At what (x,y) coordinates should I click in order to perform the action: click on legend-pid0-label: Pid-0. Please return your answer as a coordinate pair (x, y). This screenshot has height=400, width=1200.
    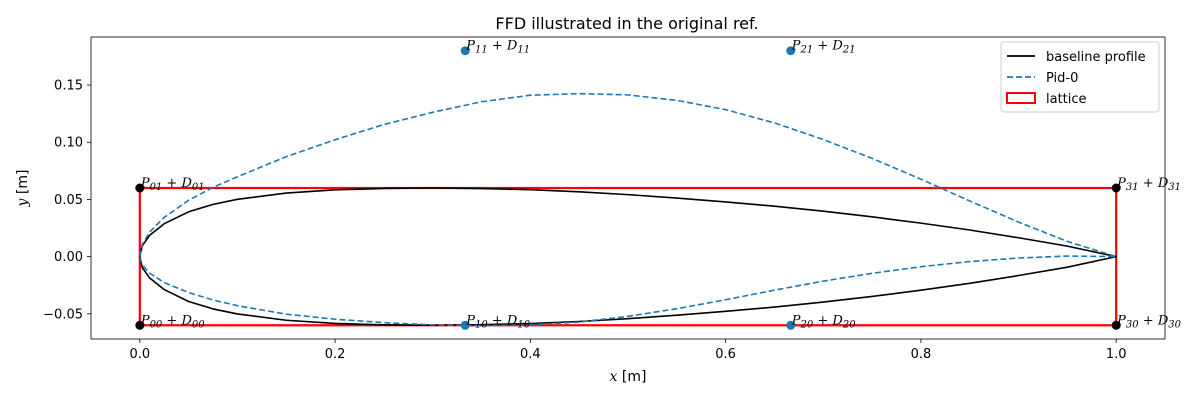
    Looking at the image, I should click on (1062, 78).